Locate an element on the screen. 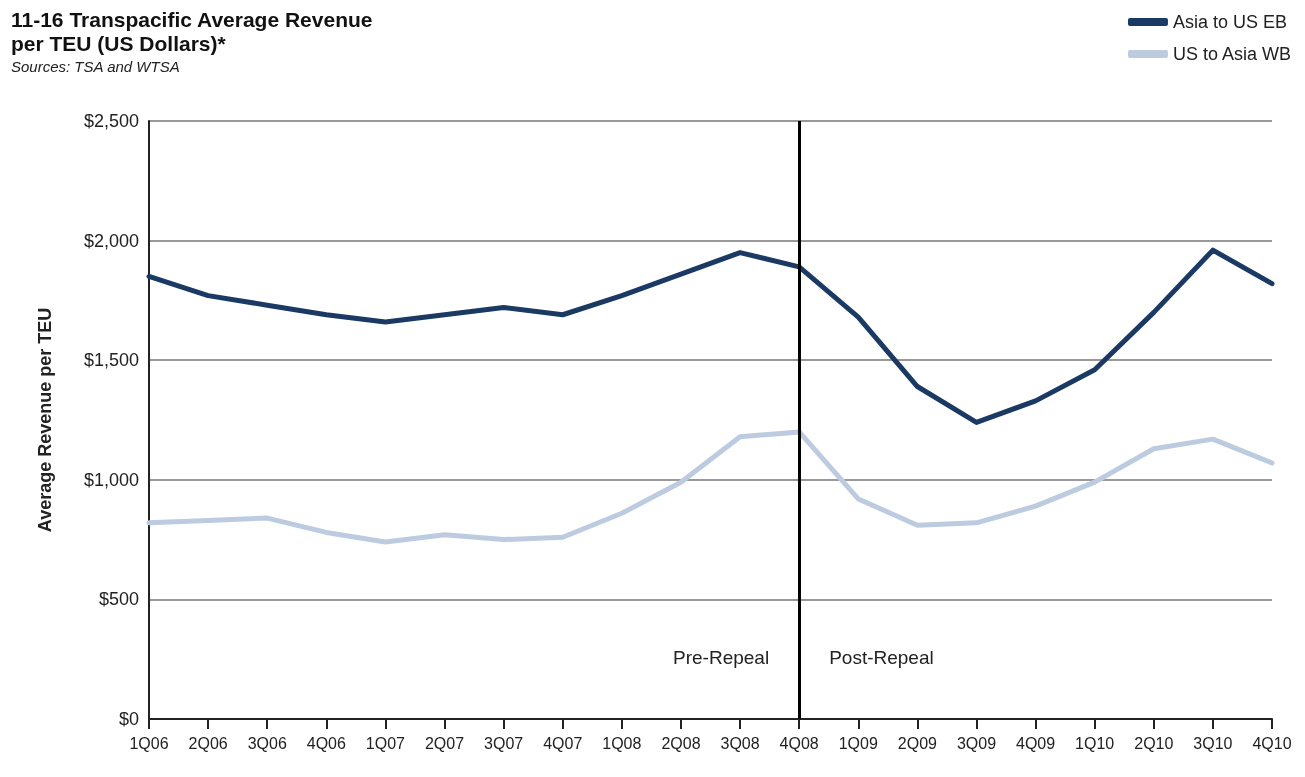 The width and height of the screenshot is (1305, 777). annotation: Pre-Repeal is located at coordinates (721, 657).